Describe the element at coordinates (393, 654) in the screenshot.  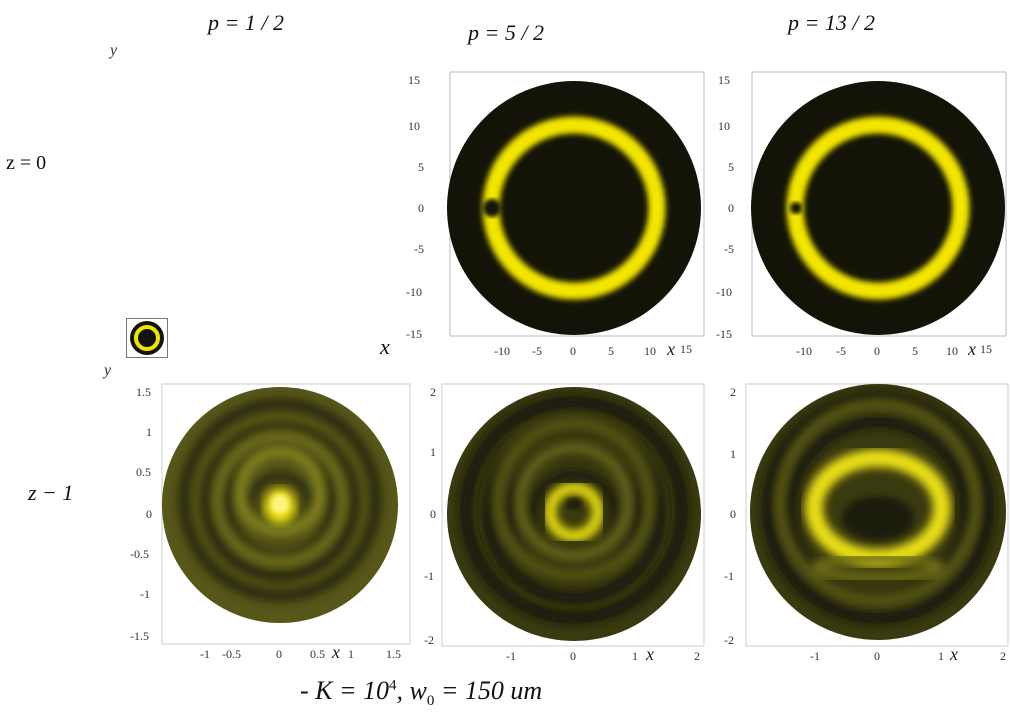
I see `xtick-label-tail: 1.5` at that location.